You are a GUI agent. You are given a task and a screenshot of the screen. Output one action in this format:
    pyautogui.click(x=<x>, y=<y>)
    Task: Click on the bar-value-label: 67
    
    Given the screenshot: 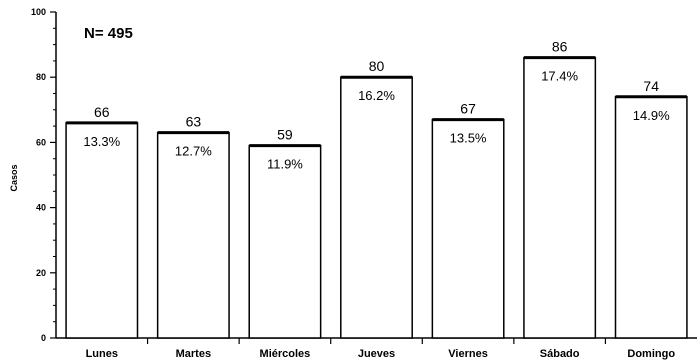 What is the action you would take?
    pyautogui.click(x=468, y=109)
    